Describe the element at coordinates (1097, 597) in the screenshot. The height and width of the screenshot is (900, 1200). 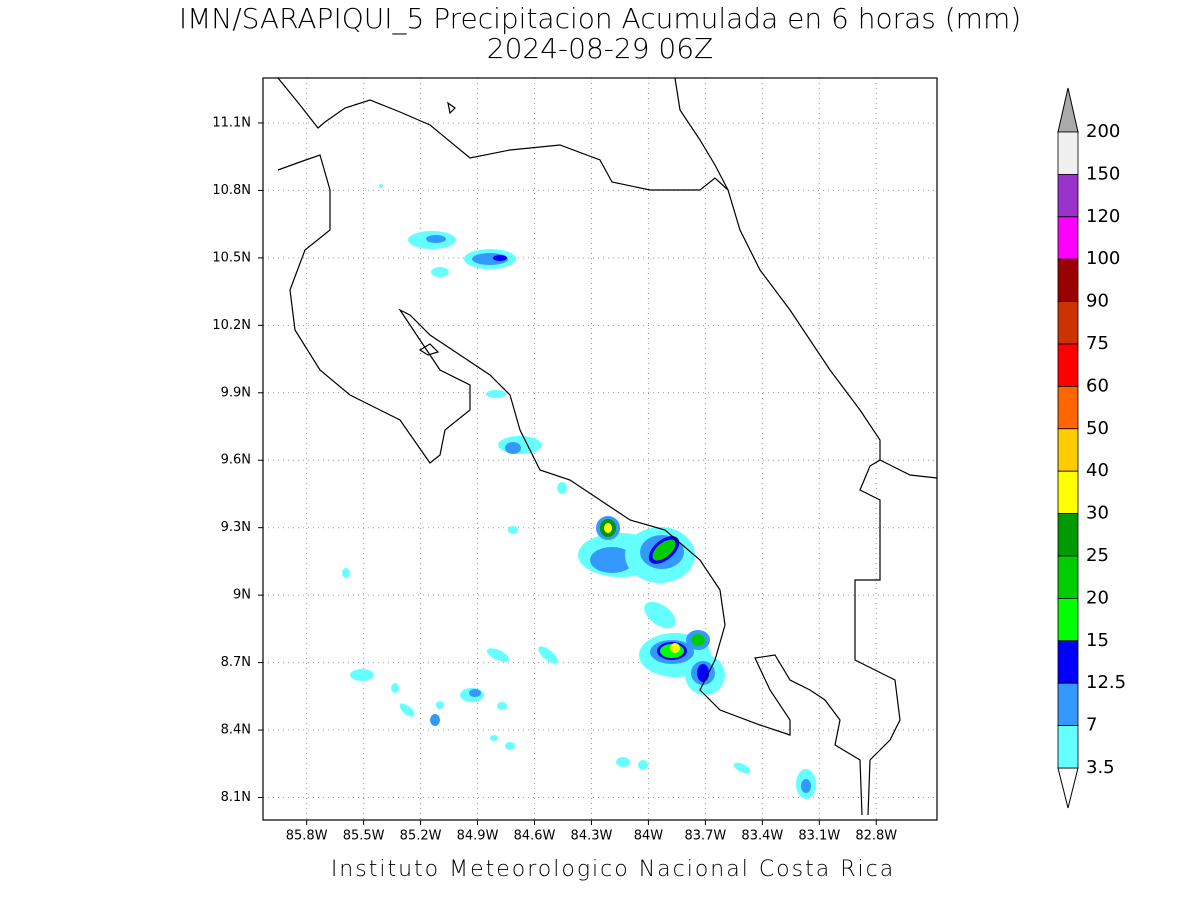
I see `colorbar-label: 20` at that location.